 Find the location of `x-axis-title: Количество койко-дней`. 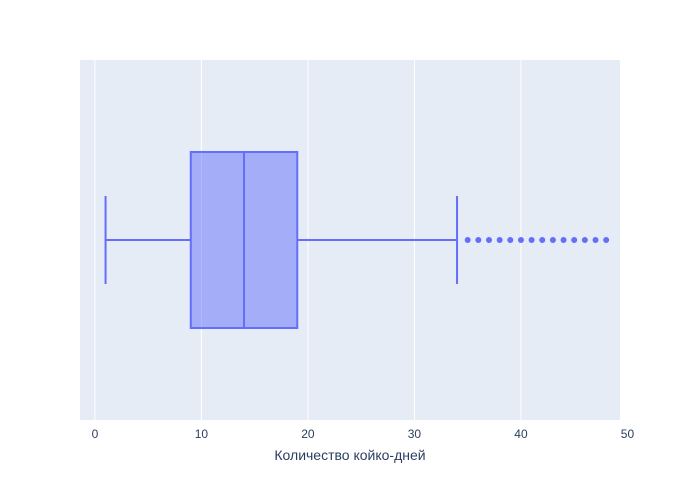

x-axis-title: Количество койко-дней is located at coordinates (349, 455).